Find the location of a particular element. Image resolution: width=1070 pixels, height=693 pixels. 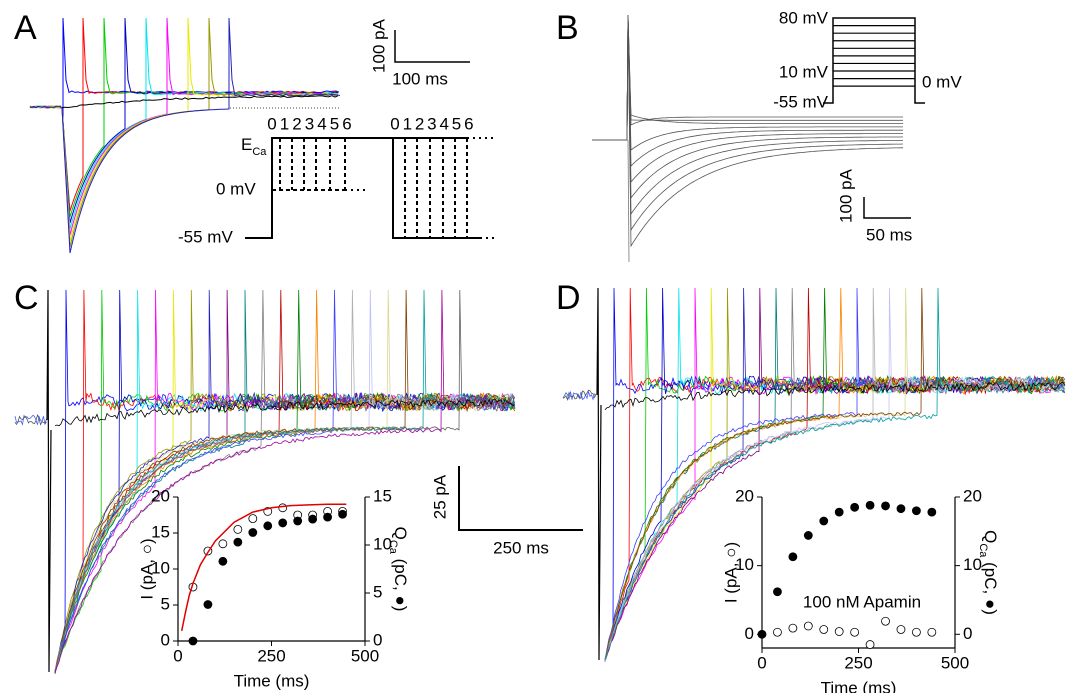

y-tick-label: 10 is located at coordinates (160, 567).